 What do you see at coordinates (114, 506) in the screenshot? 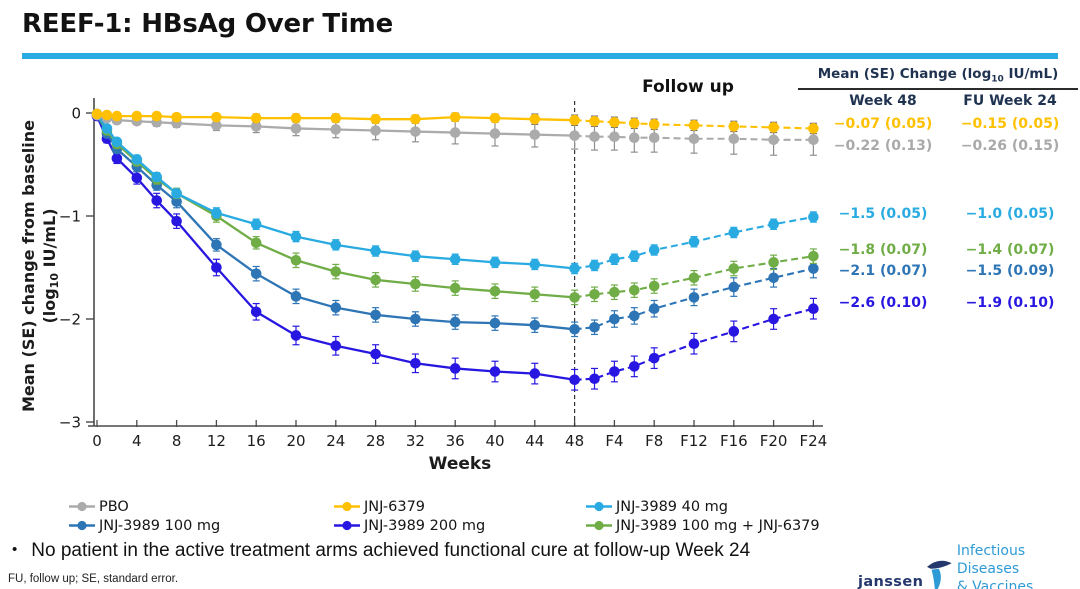
I see `legend-label: PBO` at bounding box center [114, 506].